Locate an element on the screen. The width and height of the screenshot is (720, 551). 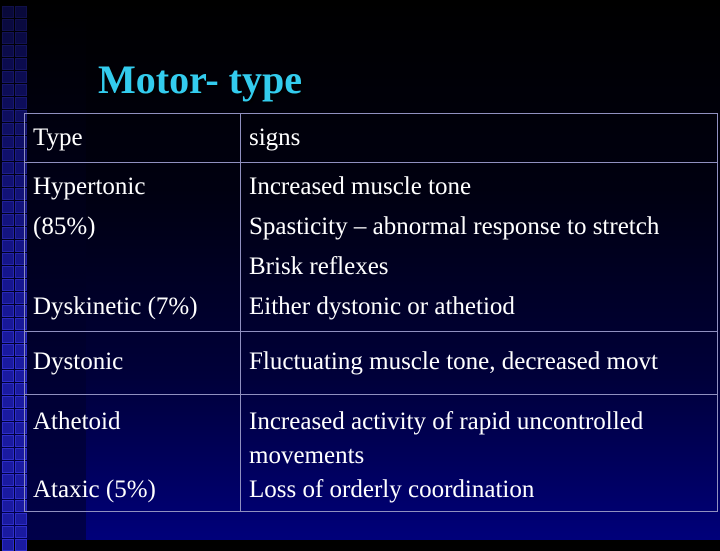
type-line: Hypertonic is located at coordinates (89, 186).